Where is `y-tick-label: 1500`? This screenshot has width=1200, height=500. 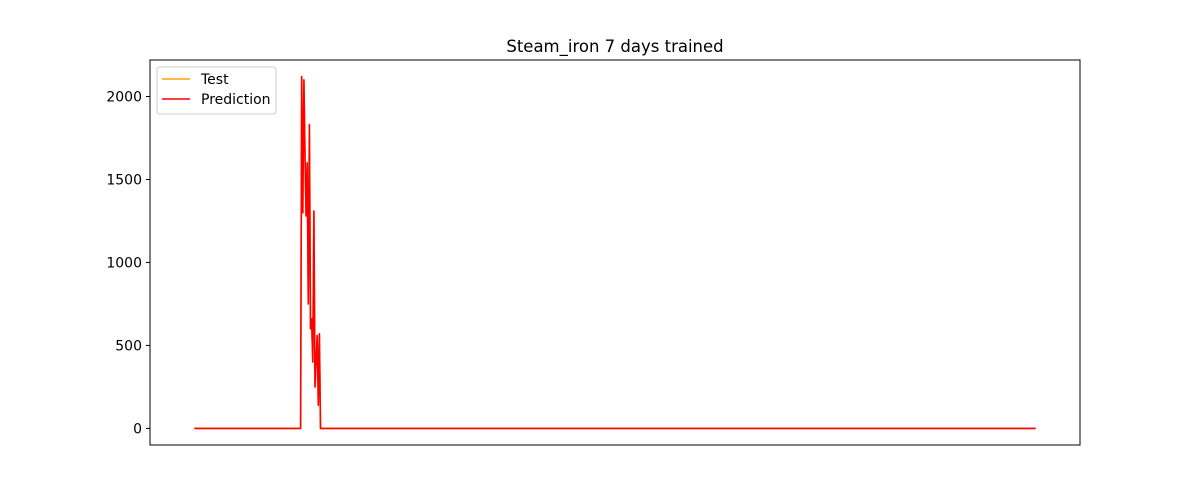 y-tick-label: 1500 is located at coordinates (124, 180).